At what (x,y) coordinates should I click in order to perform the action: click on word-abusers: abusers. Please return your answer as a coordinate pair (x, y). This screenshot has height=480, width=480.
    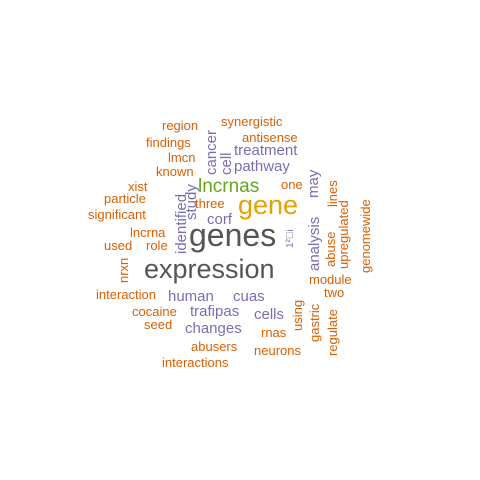
    Looking at the image, I should click on (214, 346).